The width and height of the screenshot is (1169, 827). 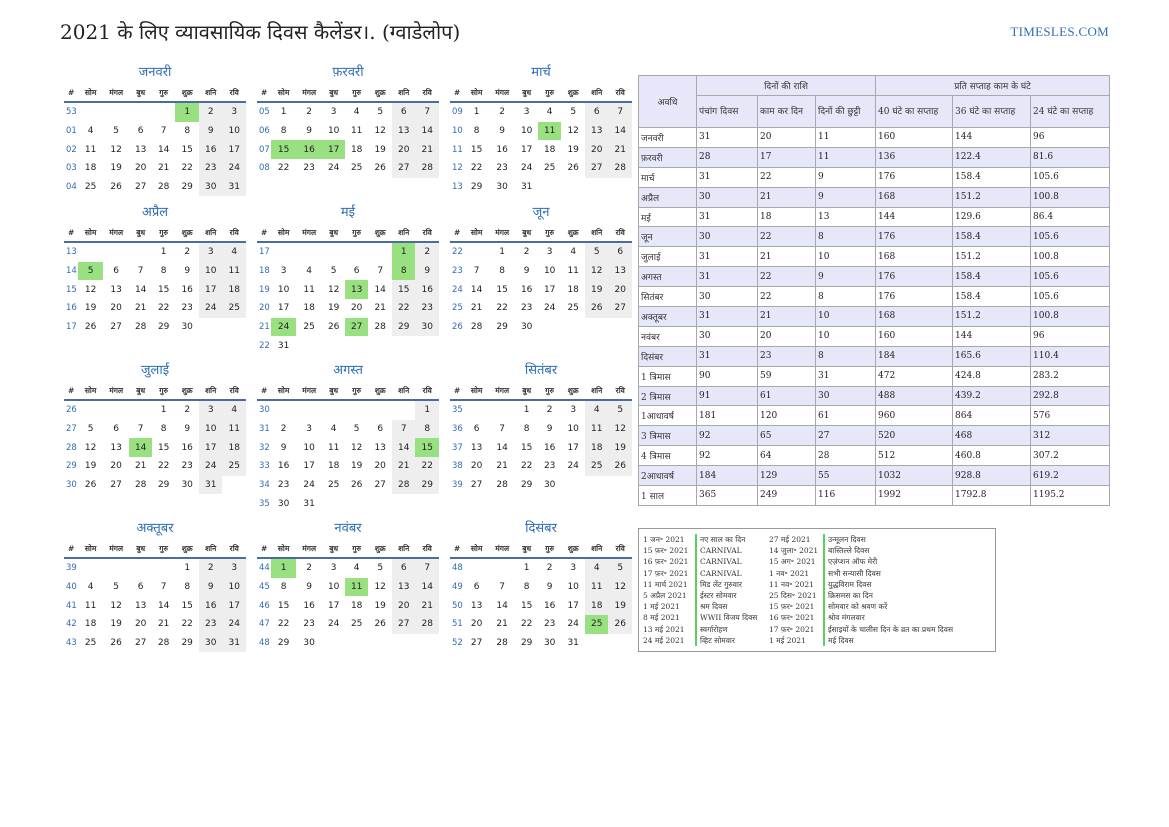 I want to click on summary-value: 21, so click(x=786, y=257).